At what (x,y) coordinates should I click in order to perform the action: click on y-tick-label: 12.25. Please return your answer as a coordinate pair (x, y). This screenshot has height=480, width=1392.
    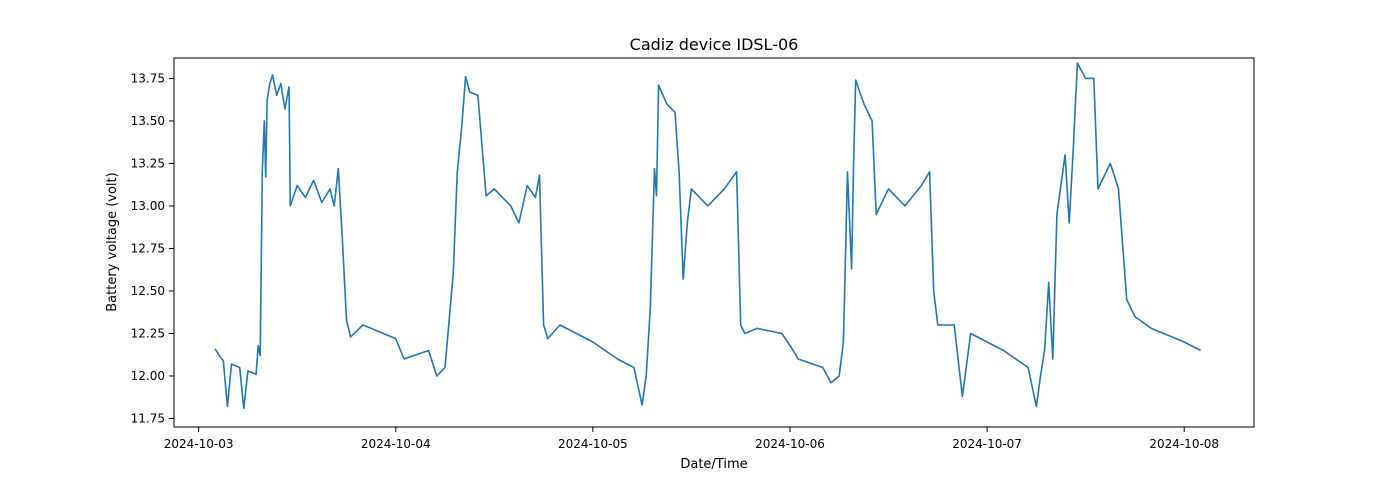
    Looking at the image, I should click on (148, 333).